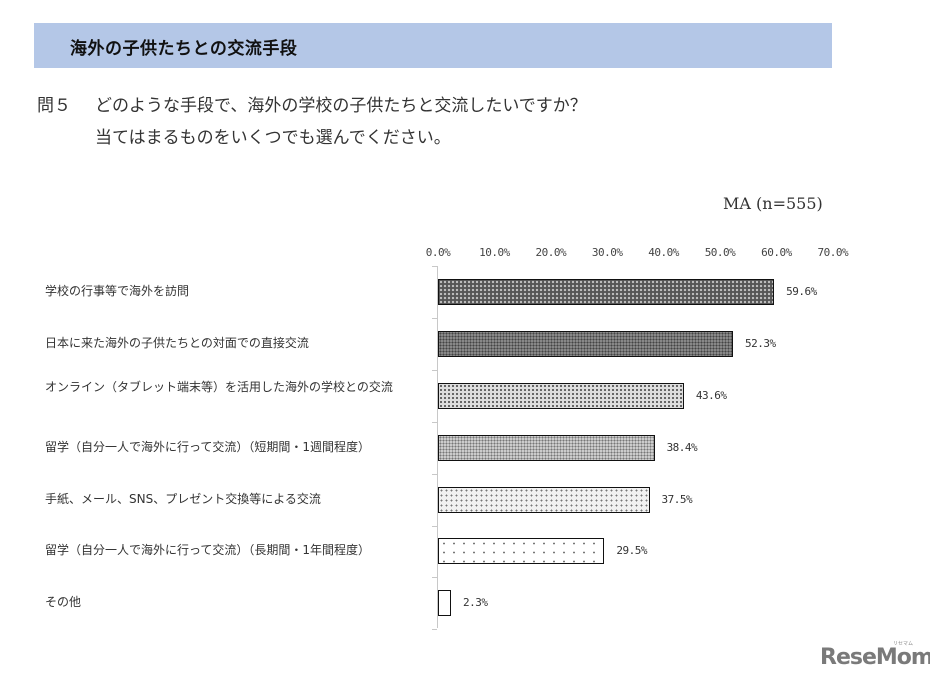 This screenshot has height=682, width=930. Describe the element at coordinates (760, 343) in the screenshot. I see `value-label: 52.3%` at that location.